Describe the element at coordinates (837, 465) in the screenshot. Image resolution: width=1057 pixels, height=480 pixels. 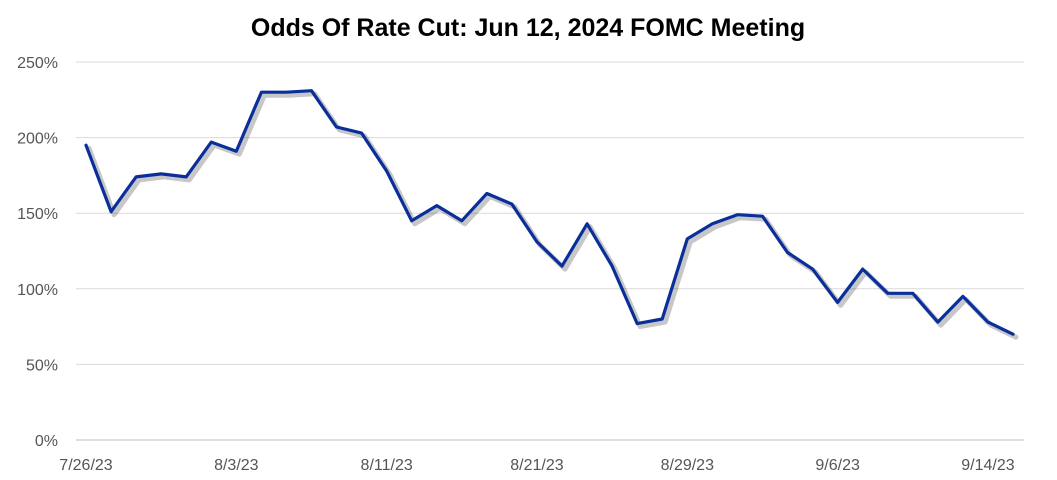
I see `x-tick-label: 9/6/23` at that location.